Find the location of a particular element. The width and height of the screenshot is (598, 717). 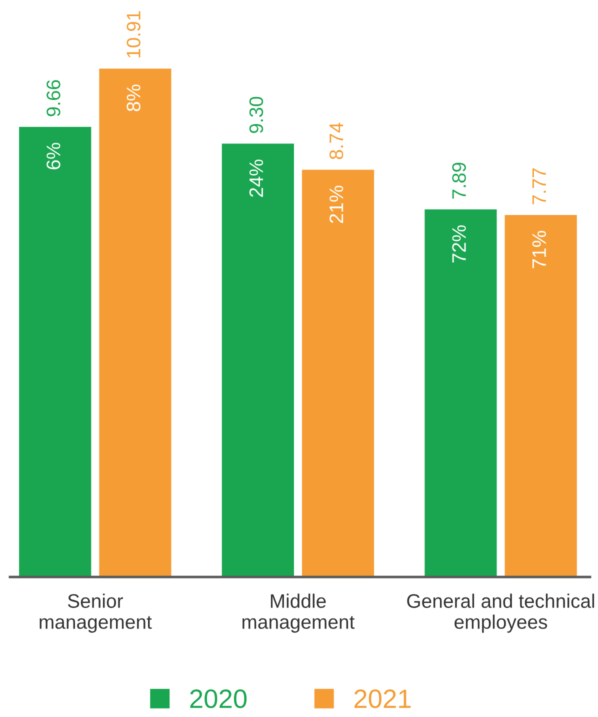

legend-label: 2020 is located at coordinates (218, 698).